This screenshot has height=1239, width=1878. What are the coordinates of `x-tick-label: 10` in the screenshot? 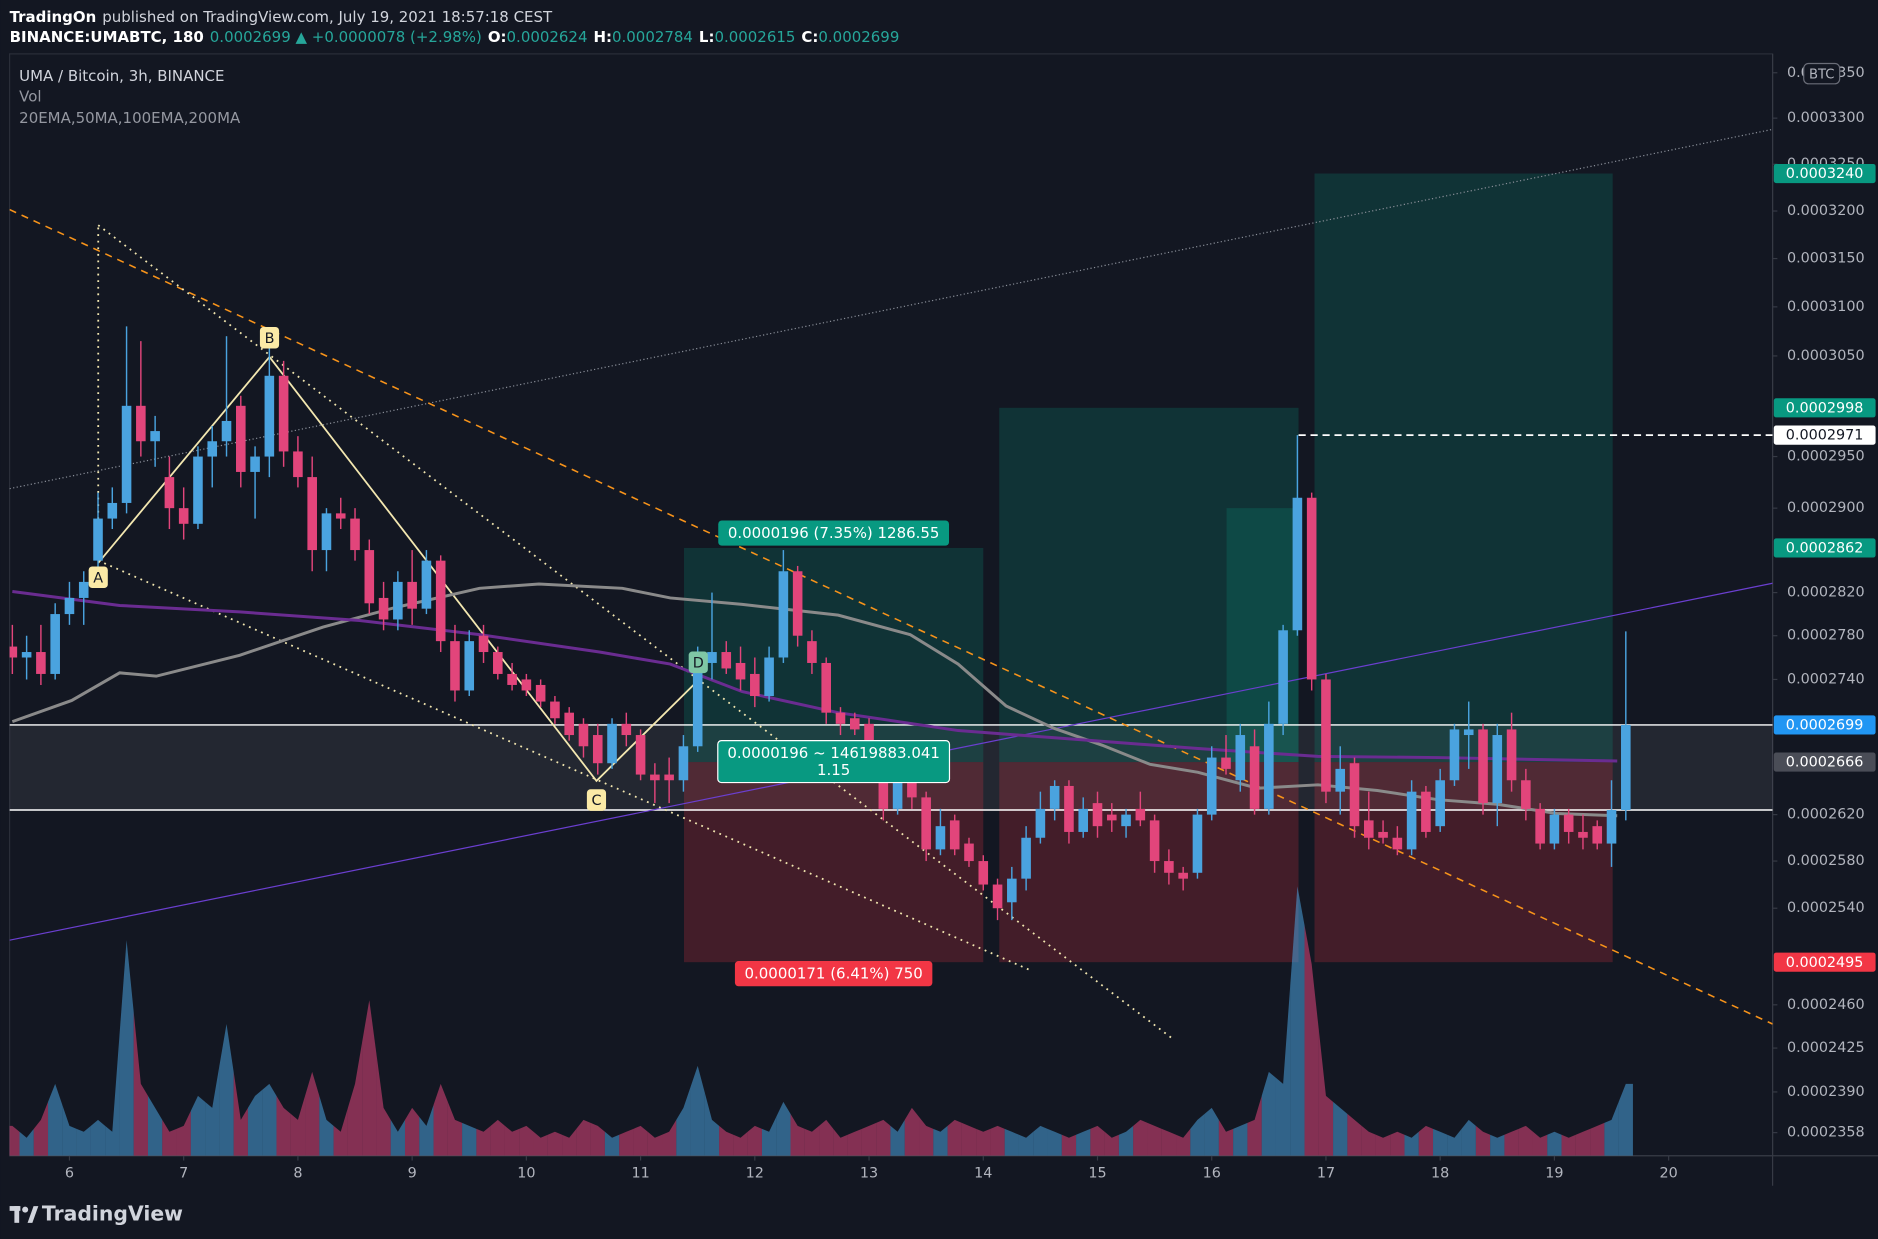 It's located at (526, 1174).